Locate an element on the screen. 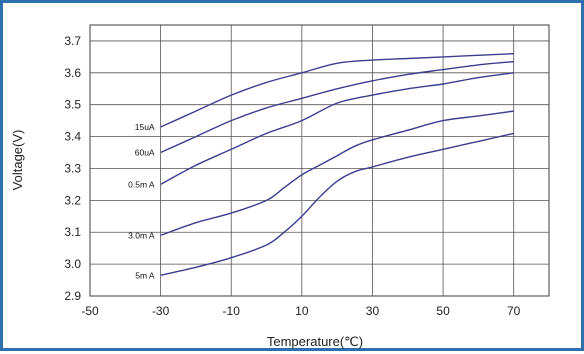 This screenshot has width=584, height=354. x-tick-label: 10 is located at coordinates (302, 311).